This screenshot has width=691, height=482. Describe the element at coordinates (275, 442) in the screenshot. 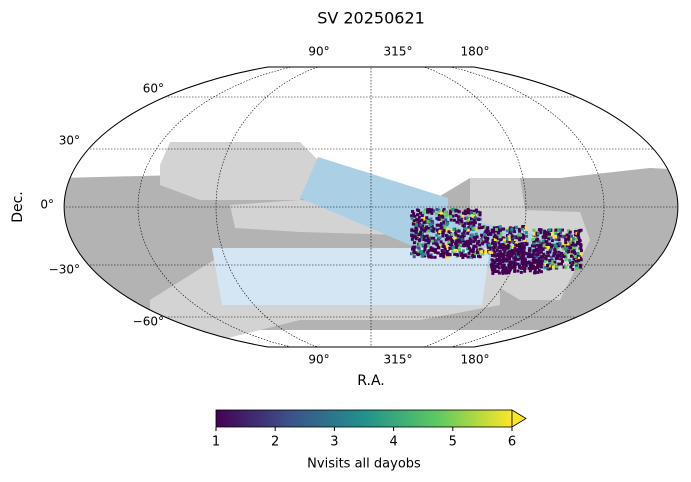

I see `colorbar-tick-label: 2` at that location.